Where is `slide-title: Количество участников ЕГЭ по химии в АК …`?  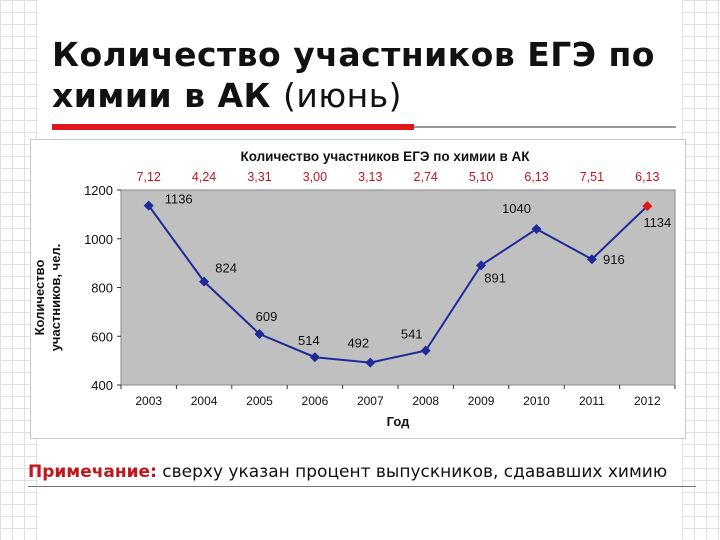 slide-title: Количество участников ЕГЭ по химии в АК … is located at coordinates (372, 75).